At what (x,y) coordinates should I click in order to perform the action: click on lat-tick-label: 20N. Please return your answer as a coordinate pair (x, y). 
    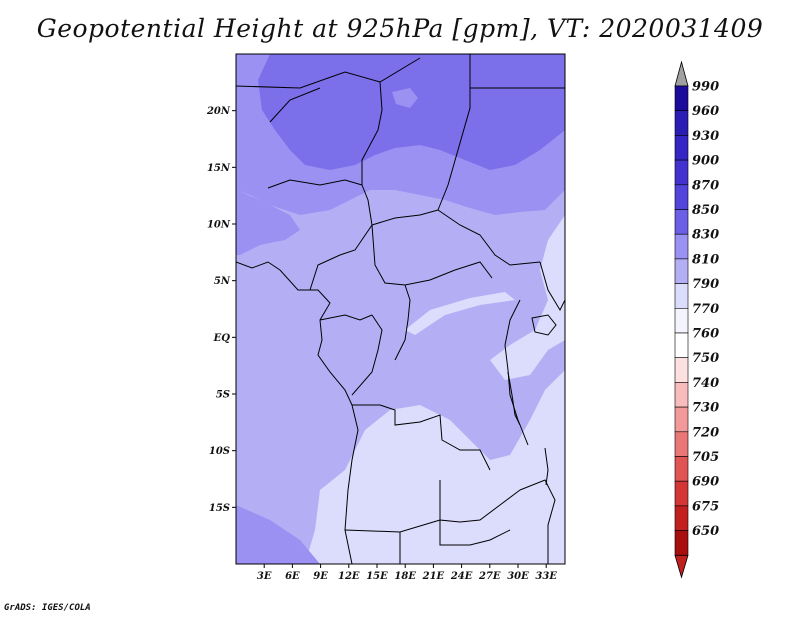
    Looking at the image, I should click on (218, 111).